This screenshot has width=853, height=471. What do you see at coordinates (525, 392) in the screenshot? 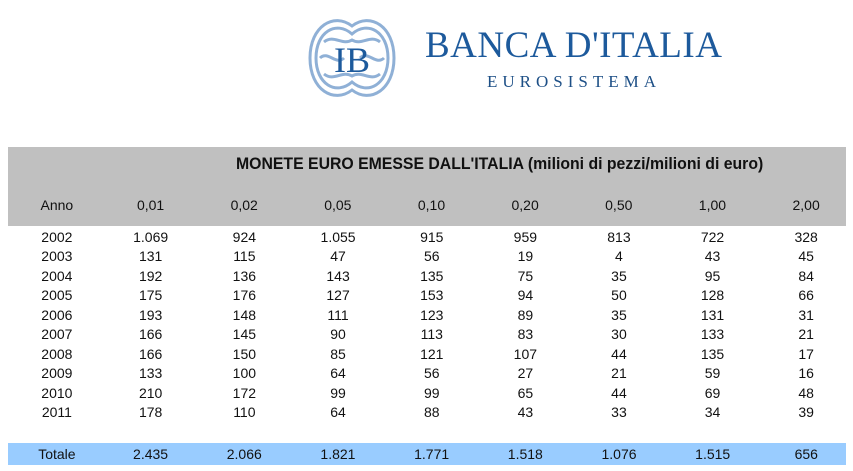
I see `value-cell: 65` at bounding box center [525, 392].